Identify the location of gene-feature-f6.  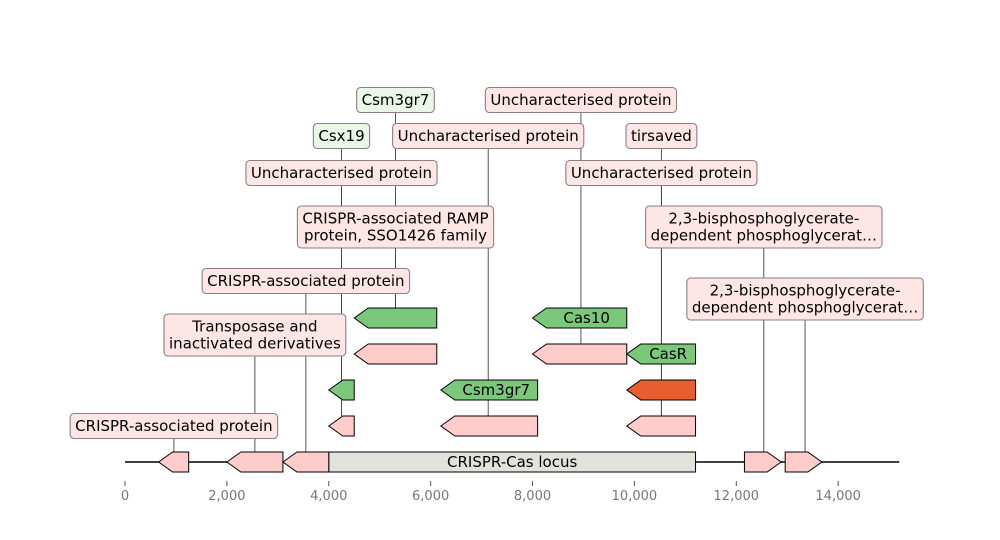
(341, 426).